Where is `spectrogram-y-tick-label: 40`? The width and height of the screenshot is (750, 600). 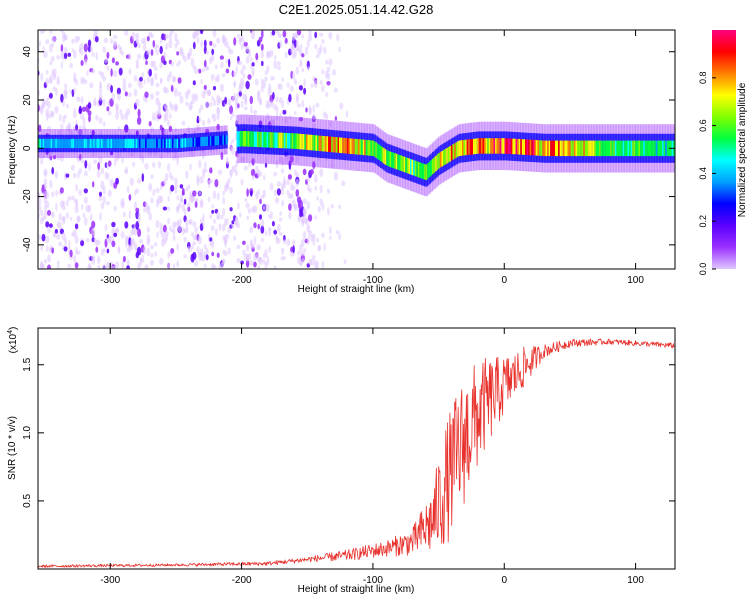 spectrogram-y-tick-label: 40 is located at coordinates (27, 52).